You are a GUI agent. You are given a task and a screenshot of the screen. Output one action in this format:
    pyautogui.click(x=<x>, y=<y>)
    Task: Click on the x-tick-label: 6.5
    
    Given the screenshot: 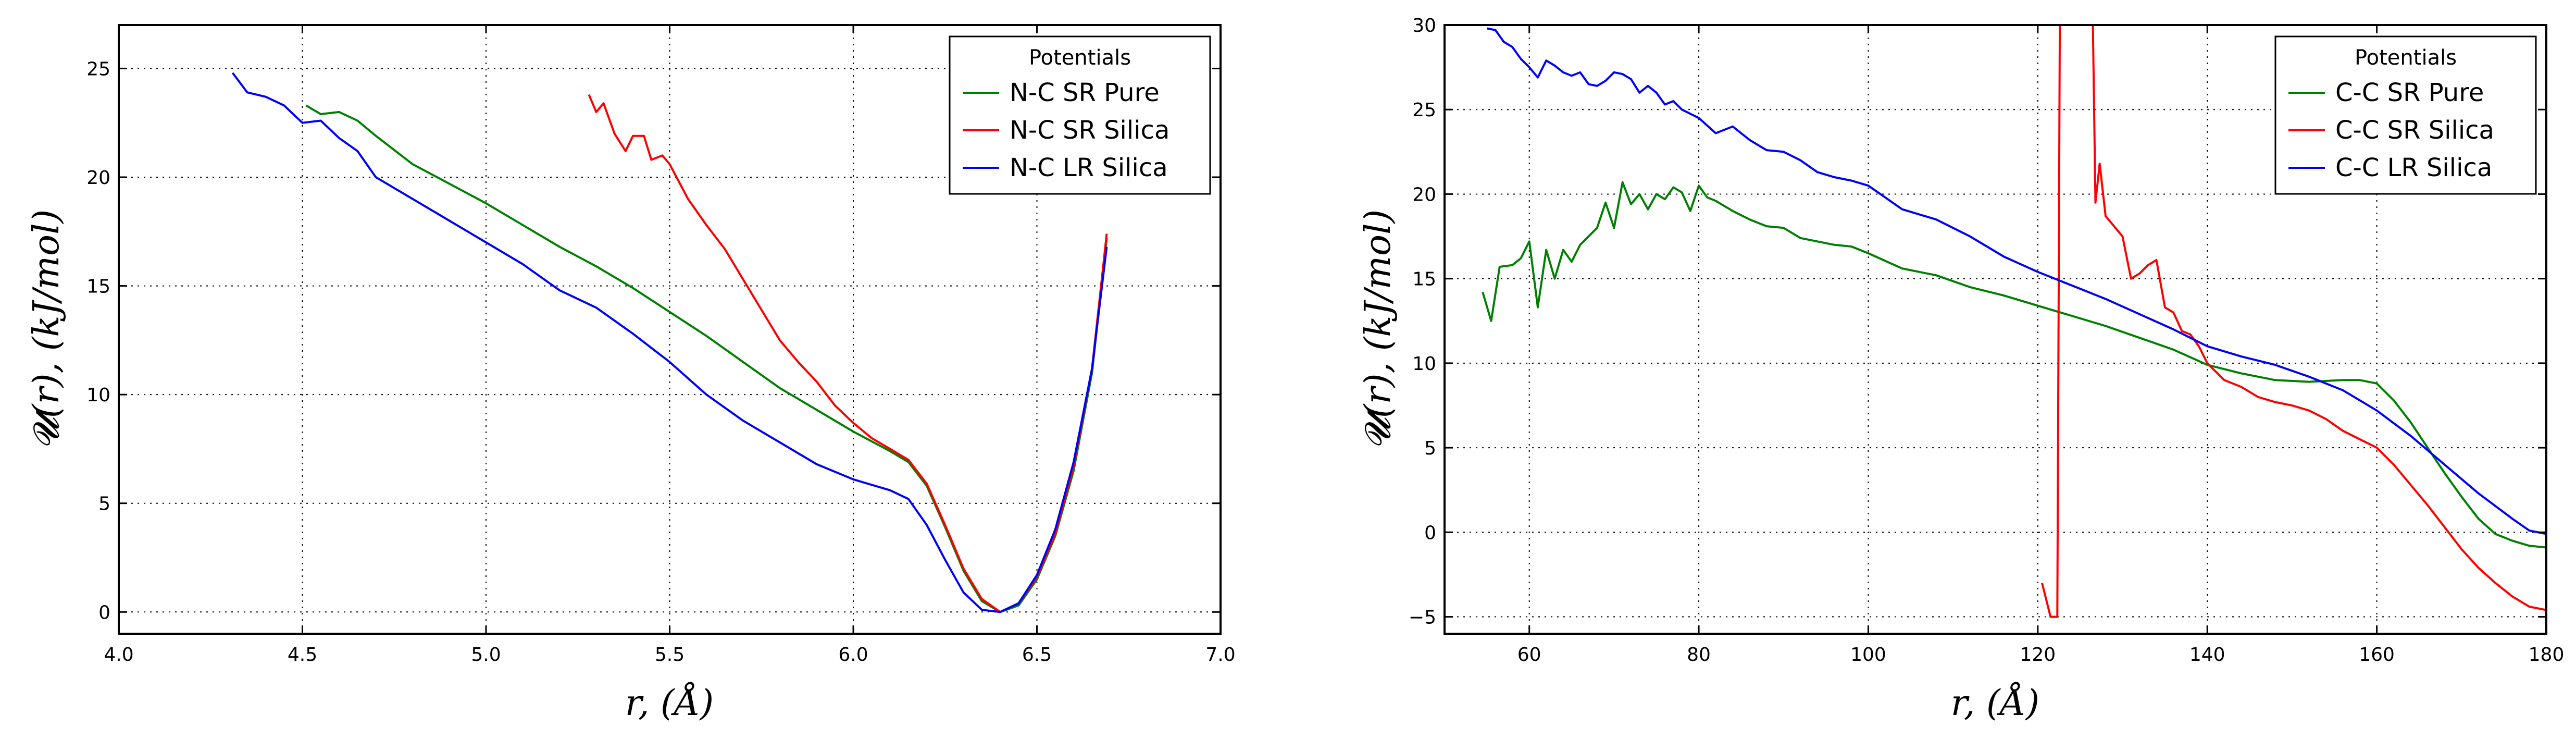 What is the action you would take?
    pyautogui.click(x=1037, y=655)
    